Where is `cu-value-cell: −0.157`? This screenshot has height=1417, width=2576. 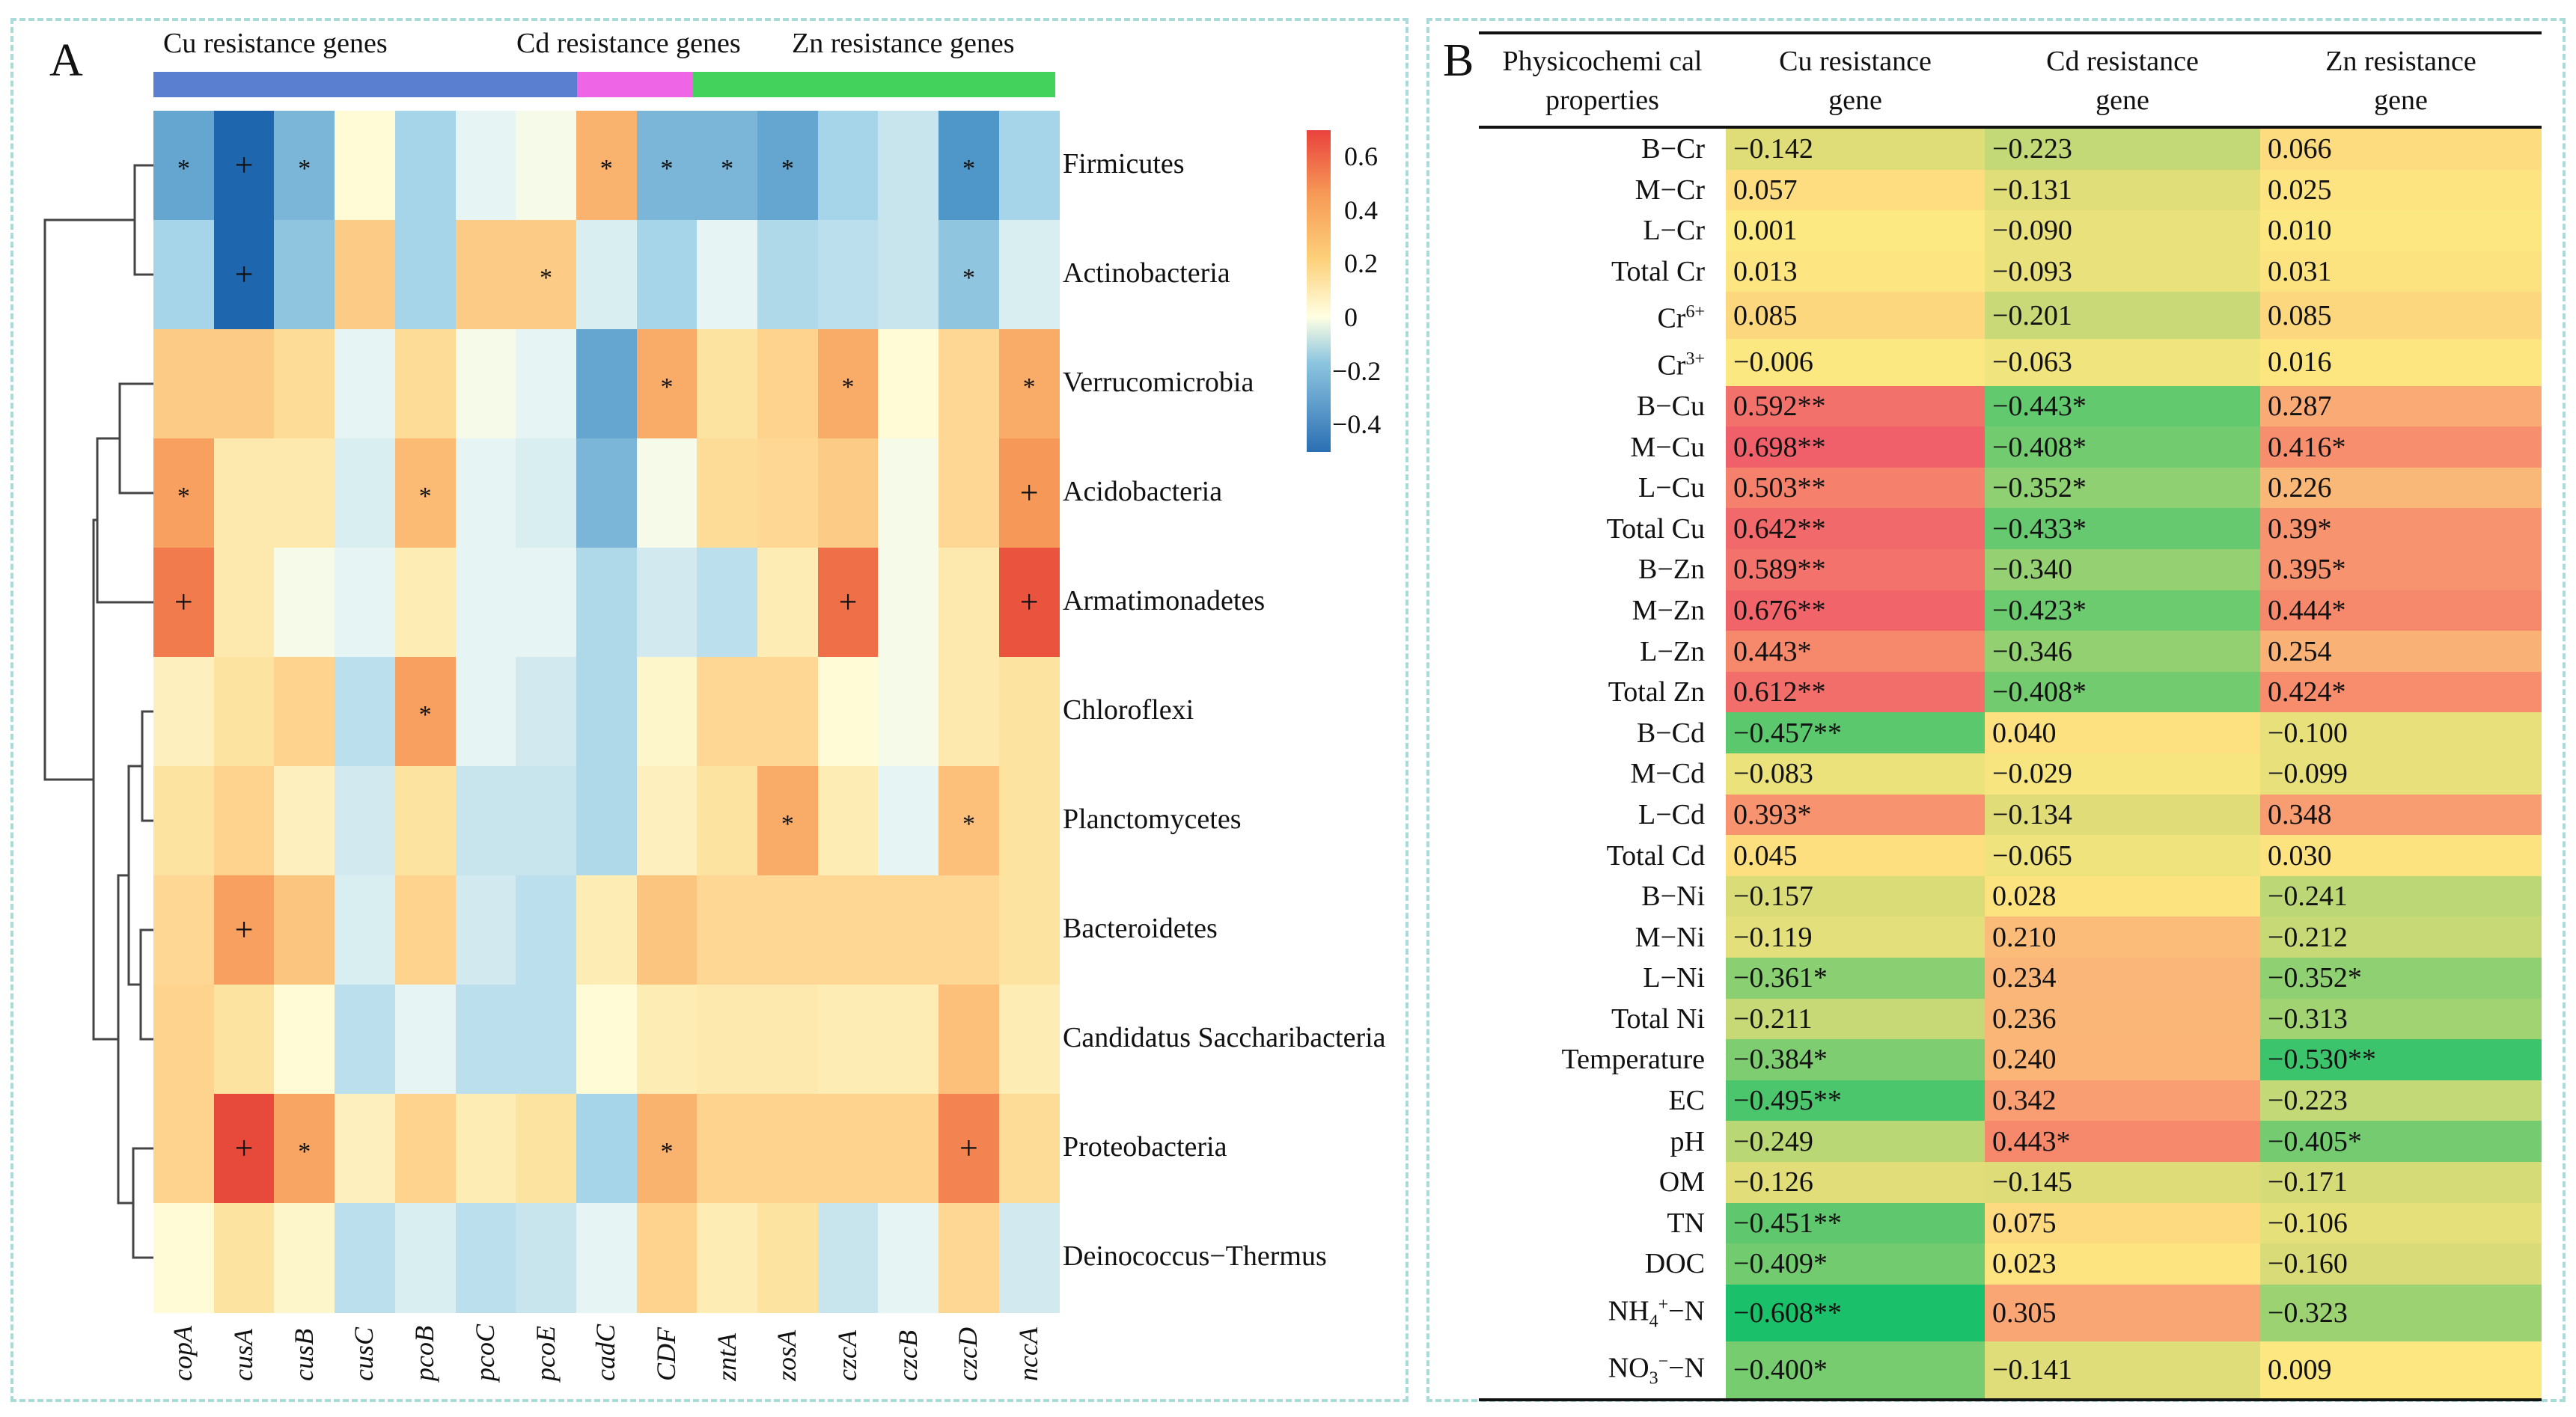
cu-value-cell: −0.157 is located at coordinates (1855, 896).